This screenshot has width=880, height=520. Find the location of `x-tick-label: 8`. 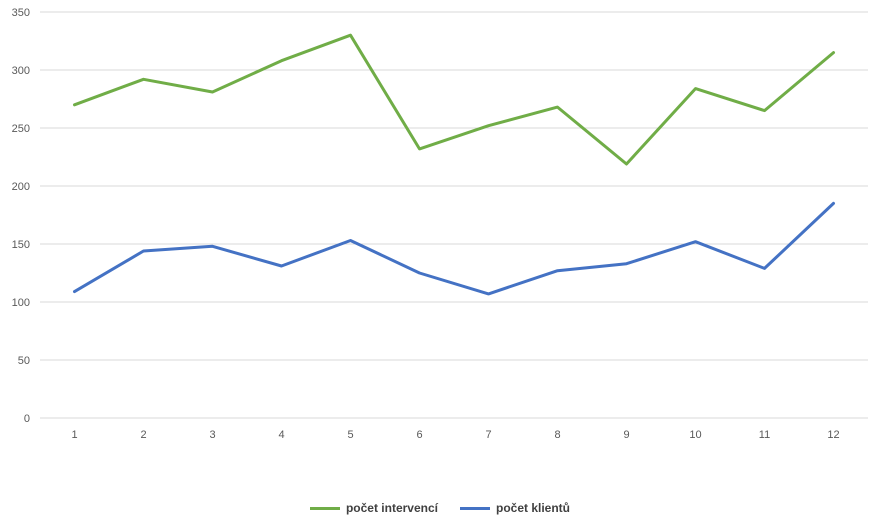

x-tick-label: 8 is located at coordinates (557, 435).